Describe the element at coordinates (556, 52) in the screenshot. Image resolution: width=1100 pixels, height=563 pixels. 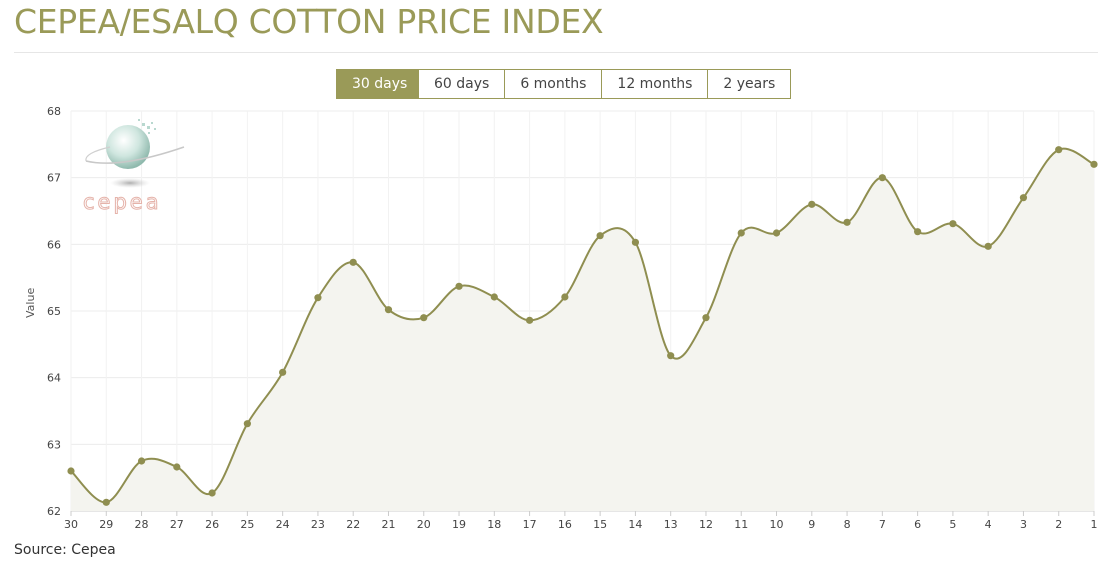
I see `title-divider` at that location.